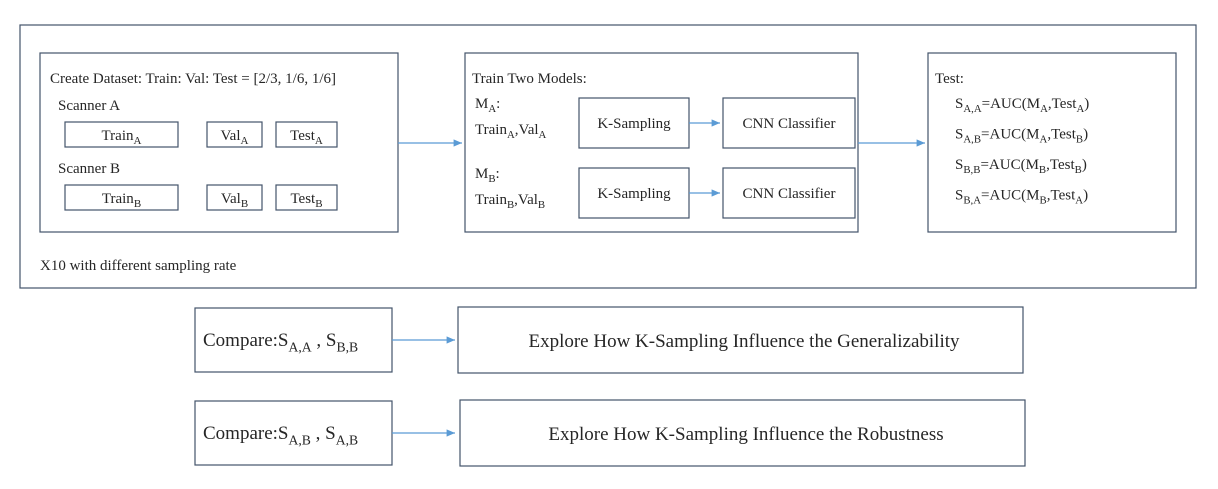  I want to click on split-label: TrainA, so click(122, 137).